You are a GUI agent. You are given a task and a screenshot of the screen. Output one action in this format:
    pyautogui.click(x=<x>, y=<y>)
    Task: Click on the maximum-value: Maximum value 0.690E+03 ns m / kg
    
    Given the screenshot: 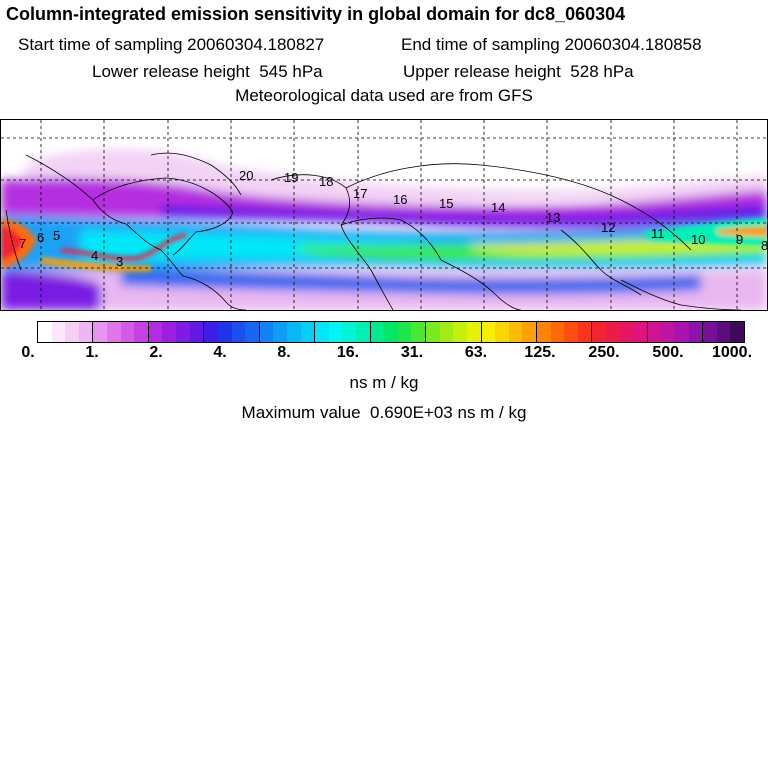 What is the action you would take?
    pyautogui.click(x=384, y=413)
    